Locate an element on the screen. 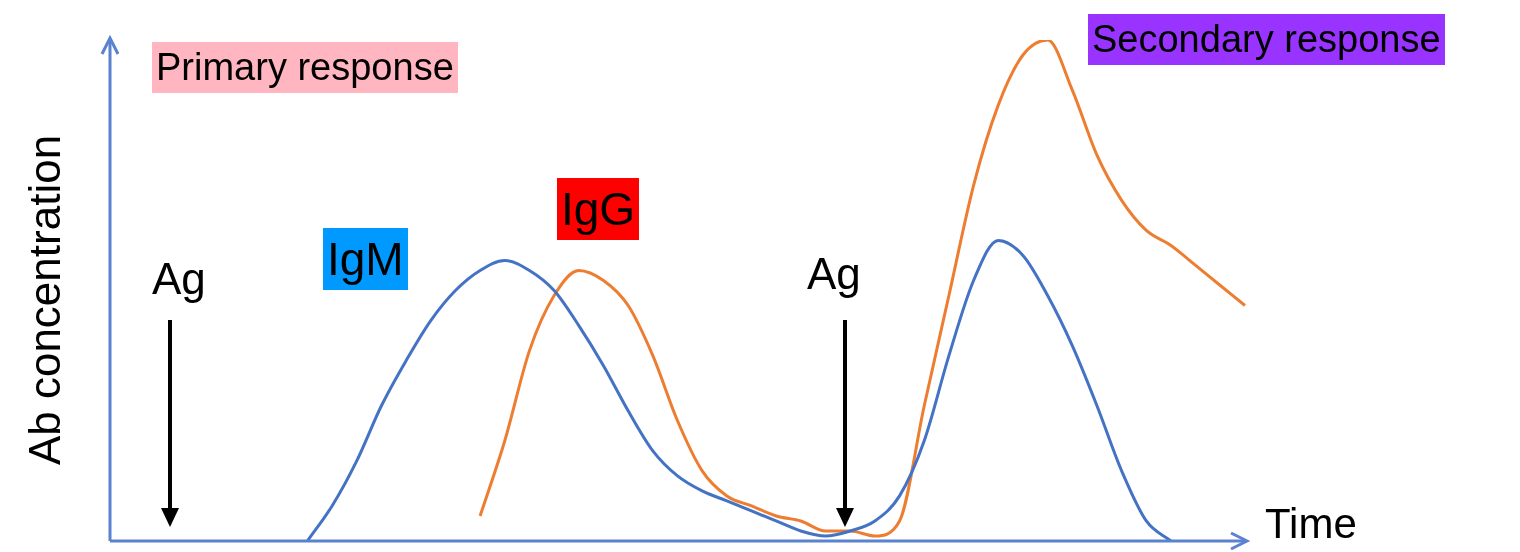  annotation: Primary response is located at coordinates (305, 67).